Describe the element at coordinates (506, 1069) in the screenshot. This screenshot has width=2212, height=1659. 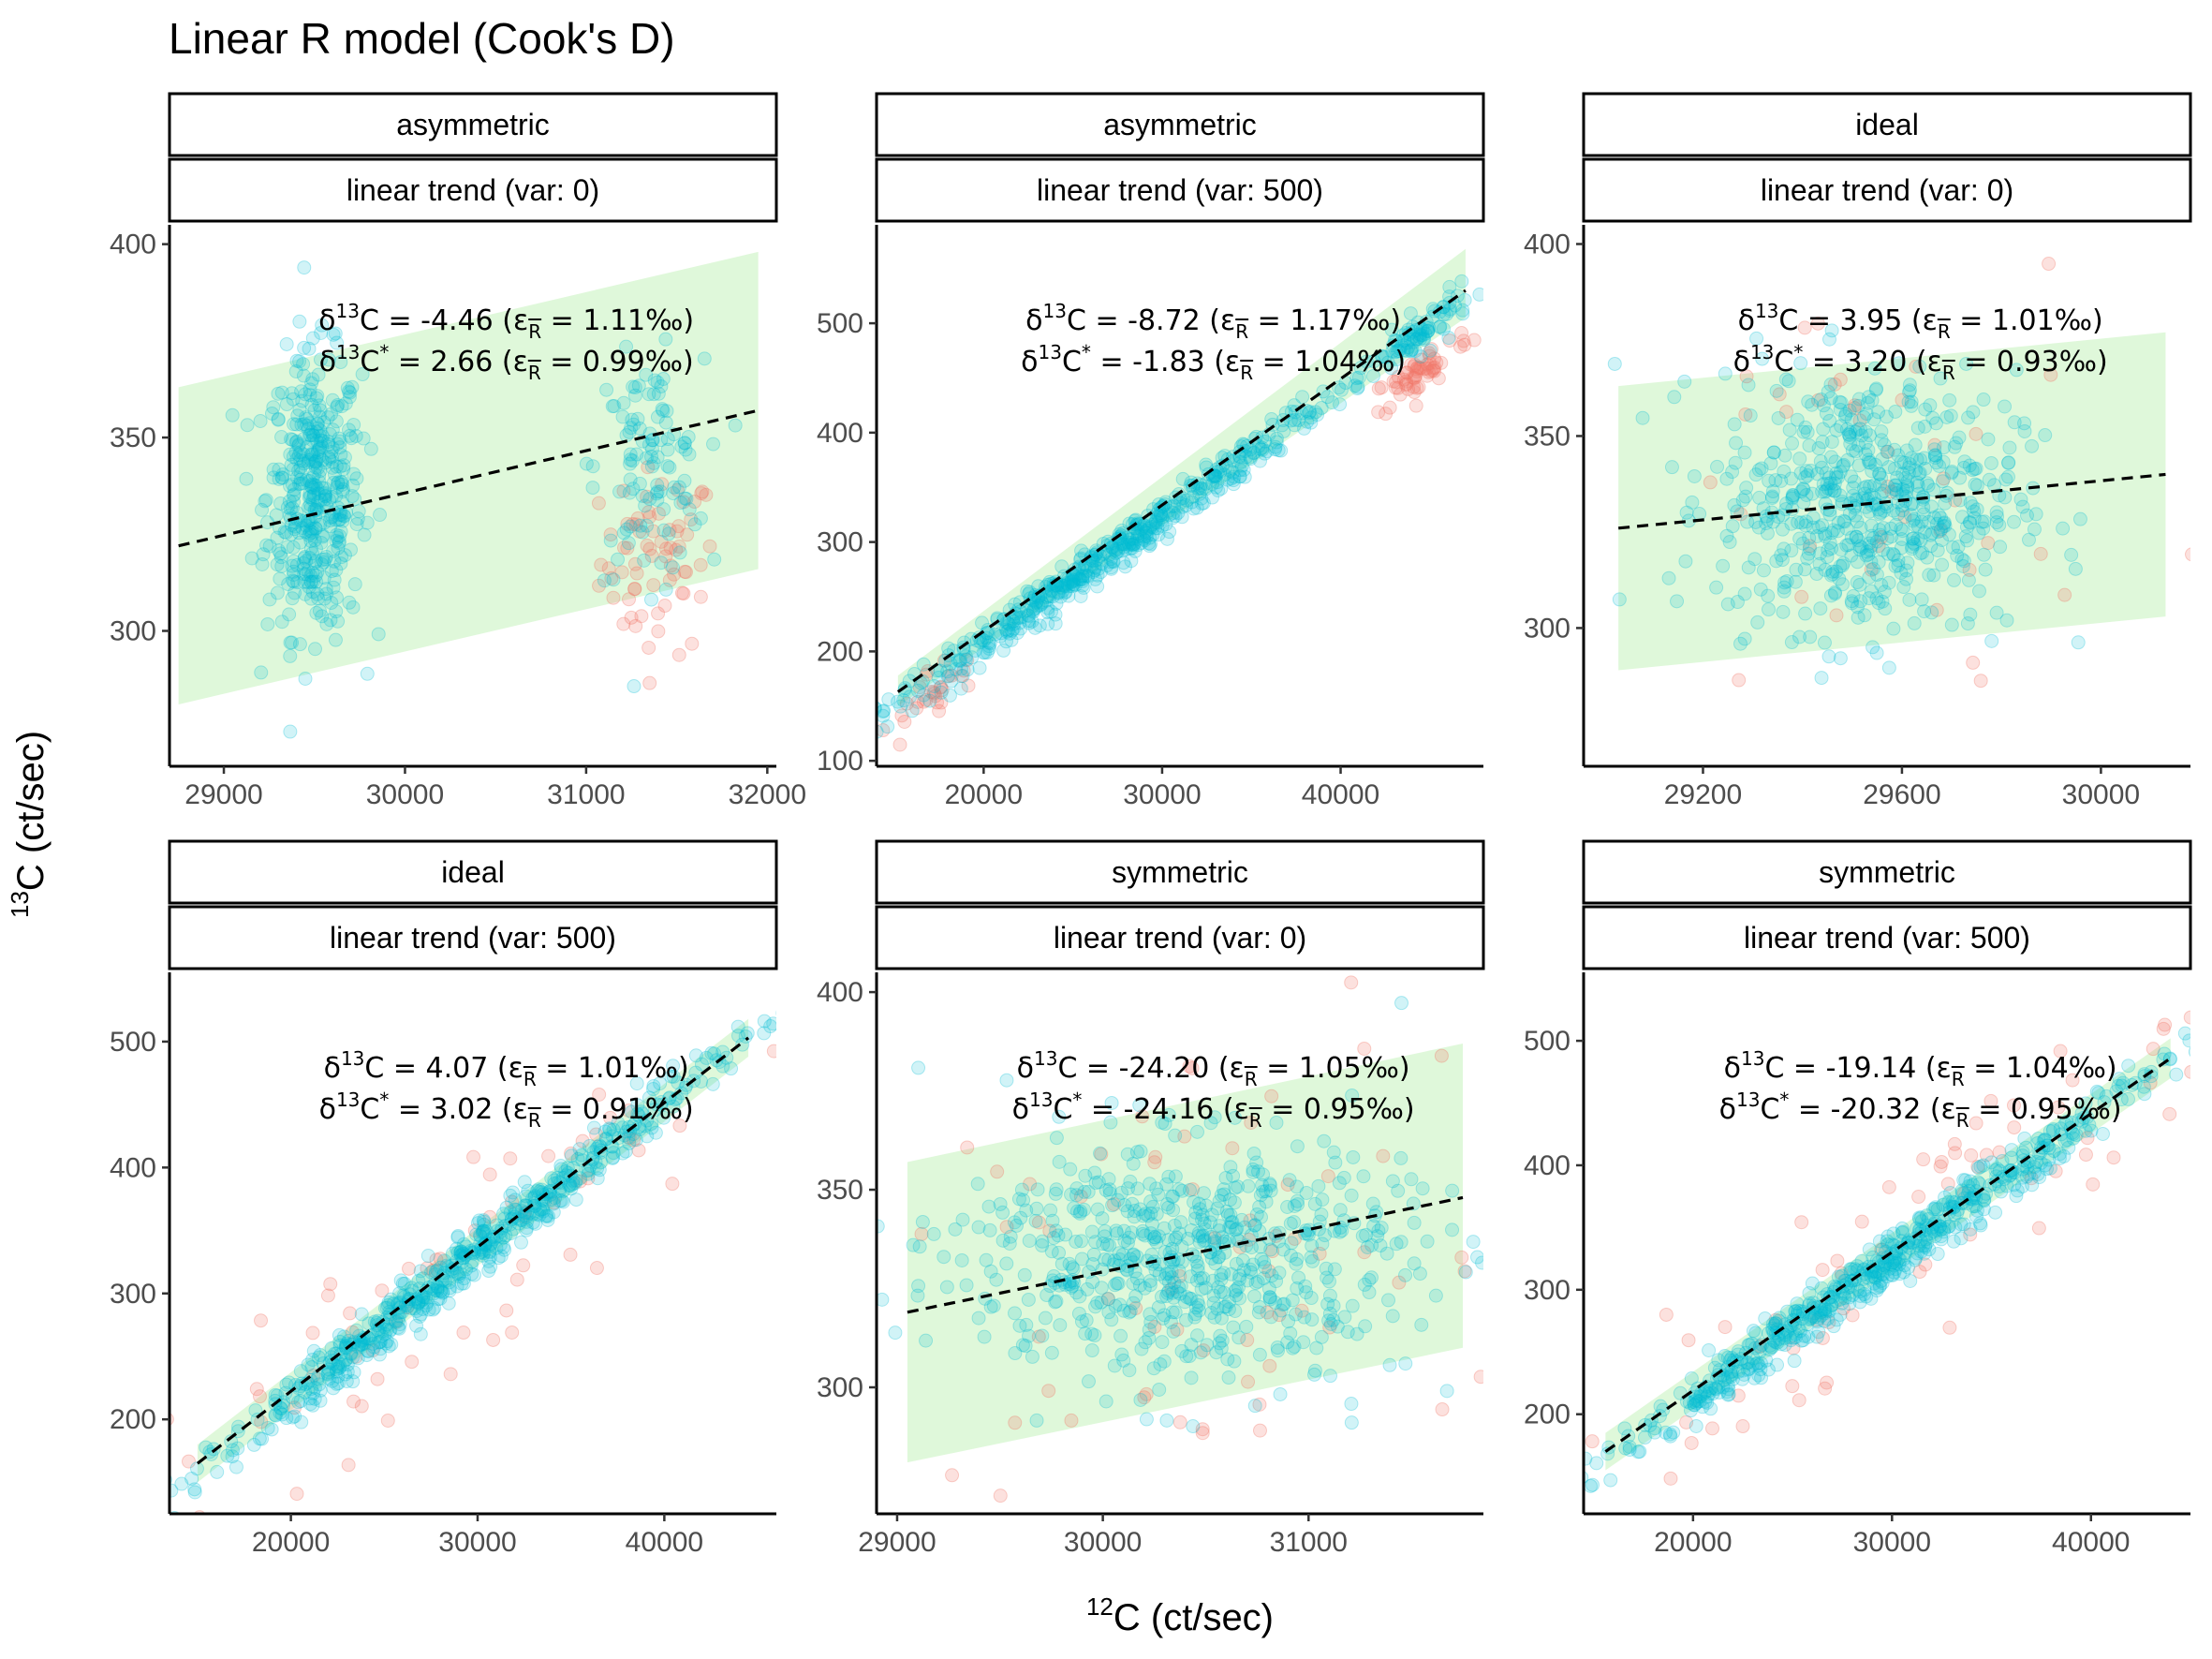
I see `stat-annotation-d13c: δ13C = 4.07 (εR = 1.01‰)` at that location.